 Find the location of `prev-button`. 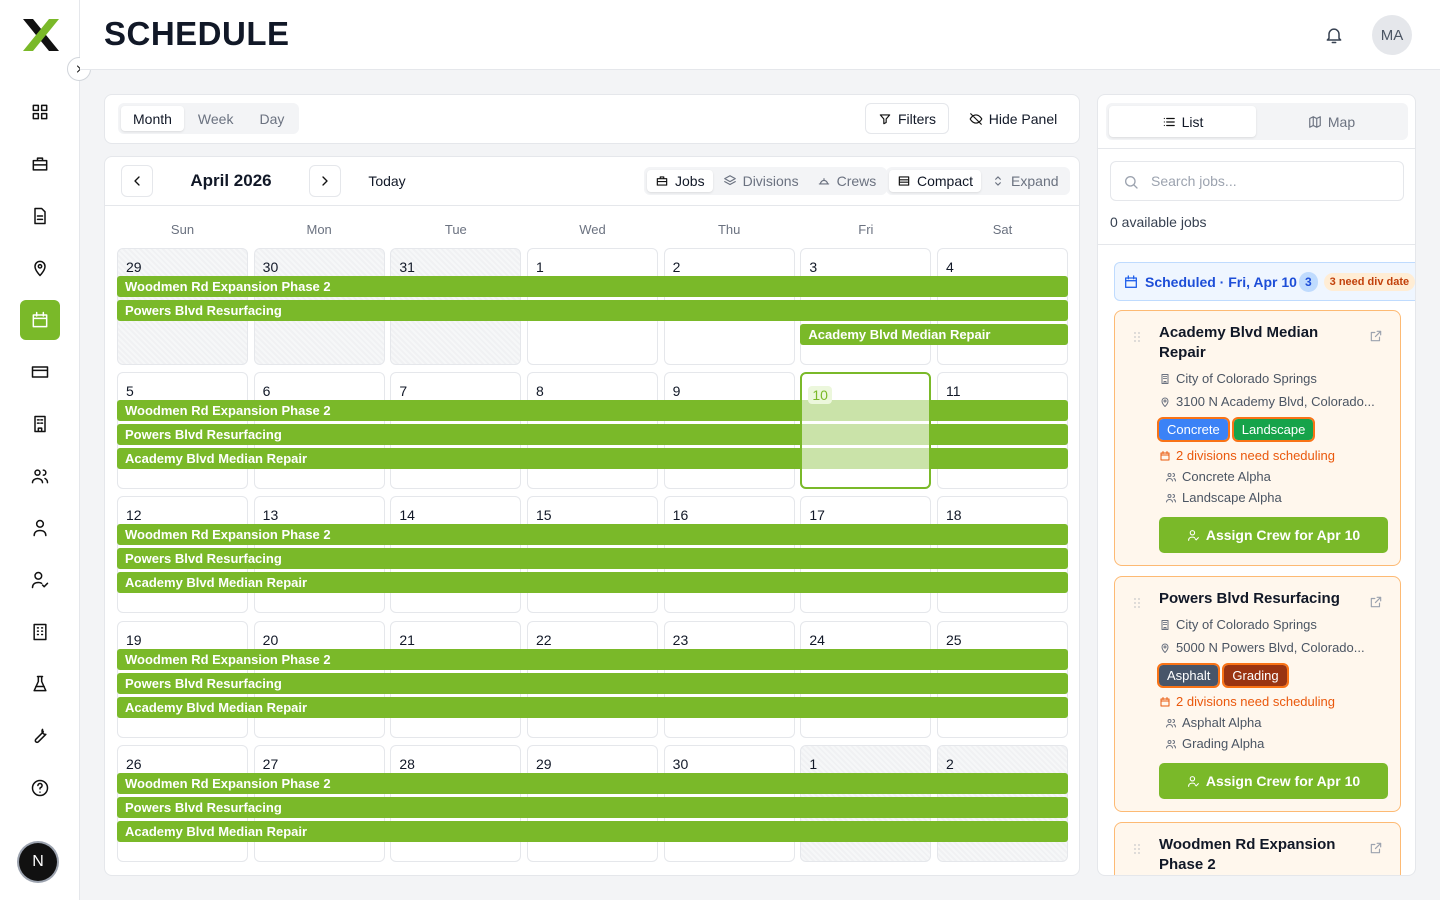

prev-button is located at coordinates (137, 181).